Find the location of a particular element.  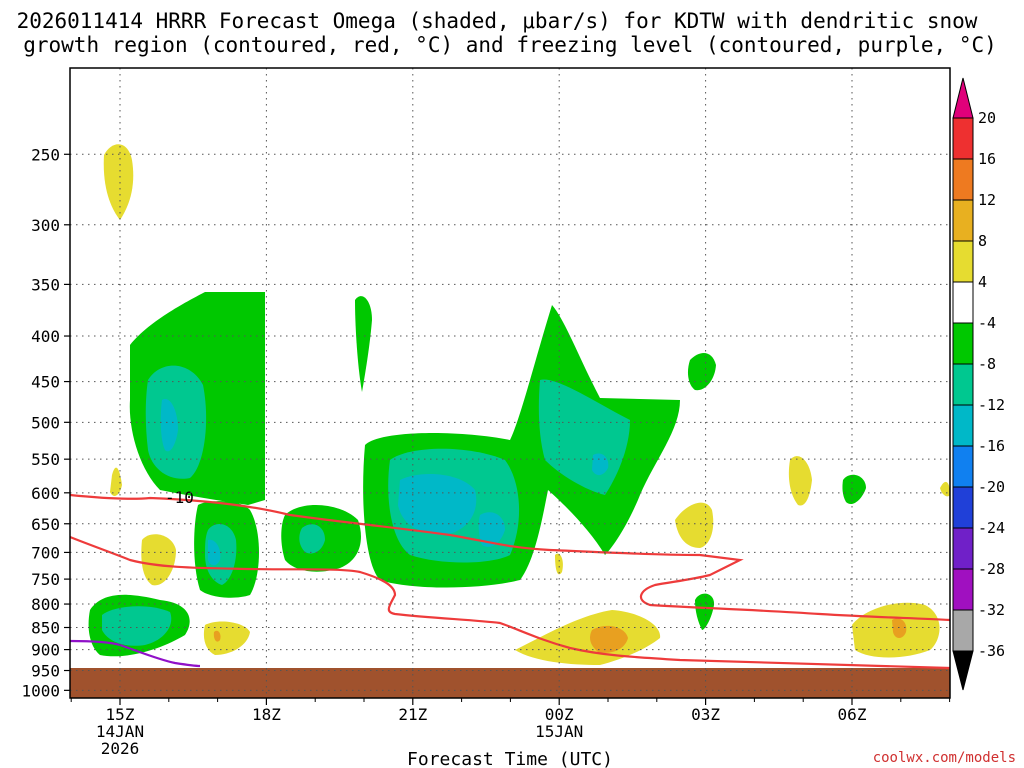

y-tick-label: 800 is located at coordinates (45, 604).